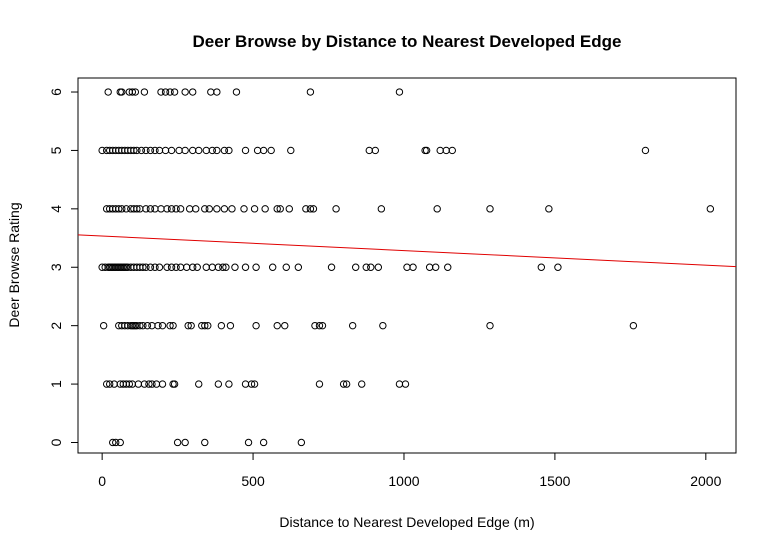 Image resolution: width=776 pixels, height=550 pixels. What do you see at coordinates (56, 326) in the screenshot?
I see `y-tick-label: 2` at bounding box center [56, 326].